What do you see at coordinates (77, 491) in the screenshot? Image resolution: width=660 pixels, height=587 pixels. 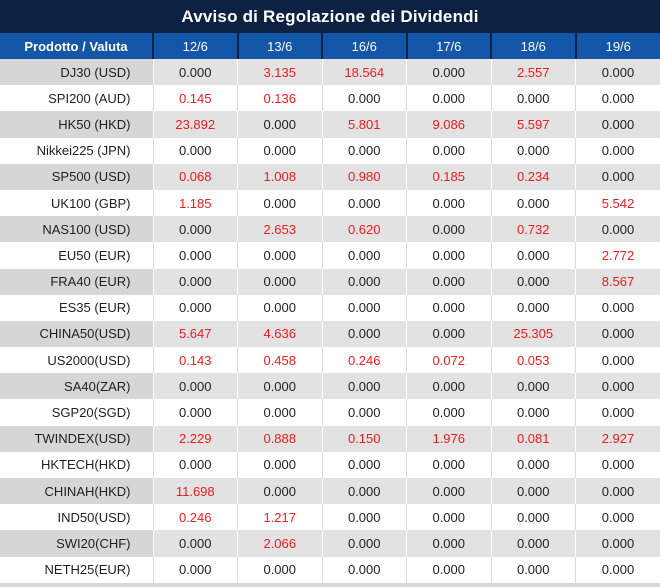 I see `product-cell: CHINAH(HKD)` at bounding box center [77, 491].